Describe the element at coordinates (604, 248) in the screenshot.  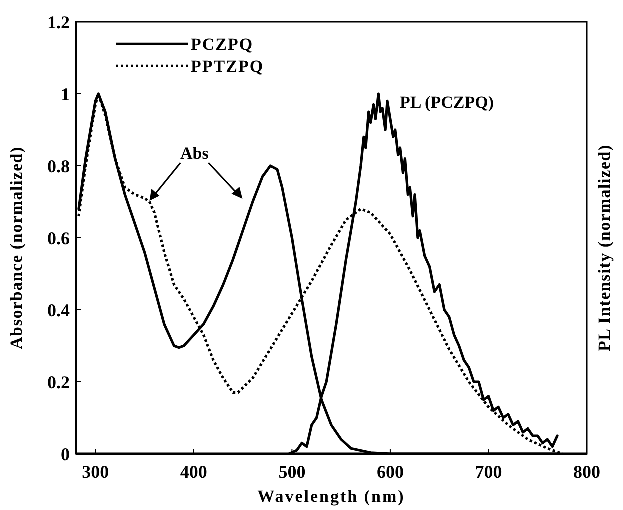
I see `y2-axis-title: PL Intensity (normalized)` at that location.